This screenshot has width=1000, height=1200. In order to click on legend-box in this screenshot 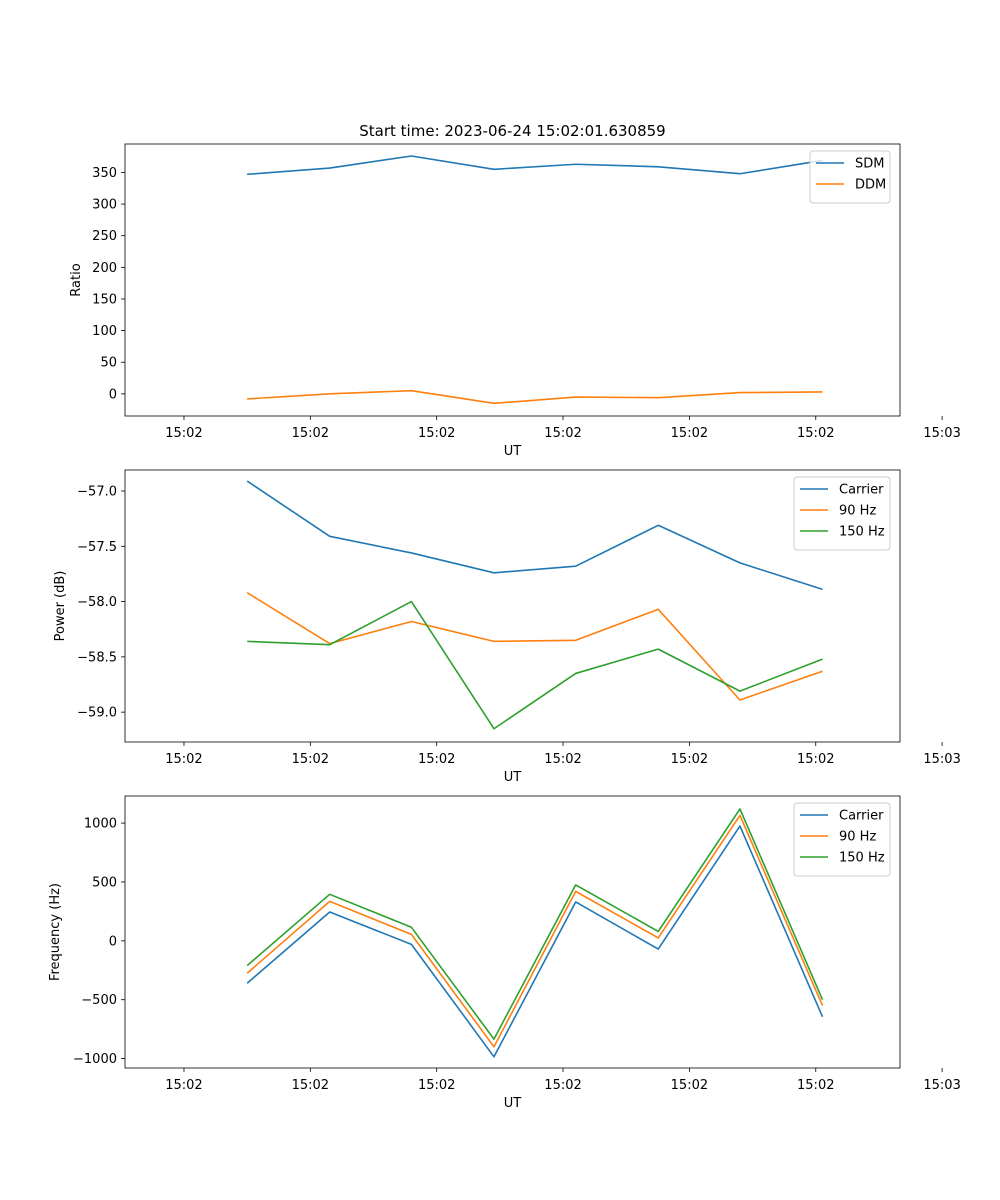, I will do `click(850, 177)`.